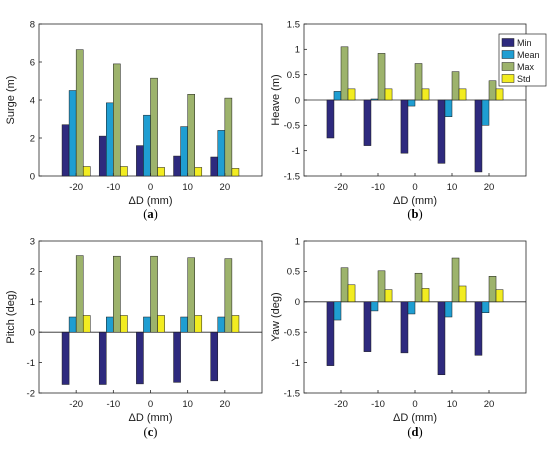  Describe the element at coordinates (32, 100) in the screenshot. I see `y-tick-label: 4` at that location.